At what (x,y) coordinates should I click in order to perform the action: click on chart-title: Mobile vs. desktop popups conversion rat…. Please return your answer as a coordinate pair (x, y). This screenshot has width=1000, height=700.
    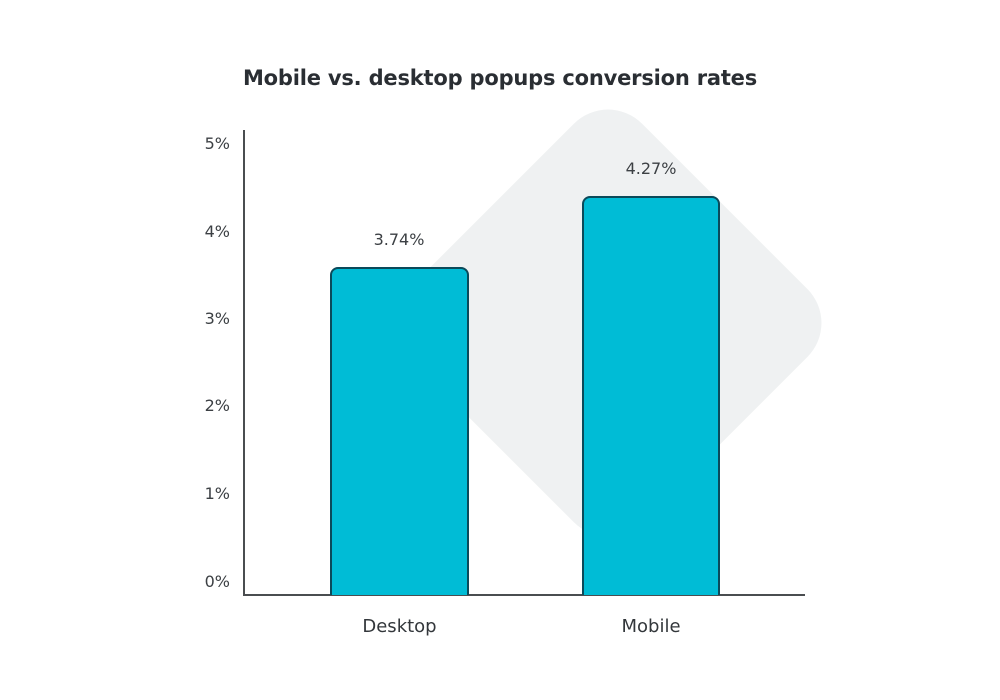
    Looking at the image, I should click on (500, 78).